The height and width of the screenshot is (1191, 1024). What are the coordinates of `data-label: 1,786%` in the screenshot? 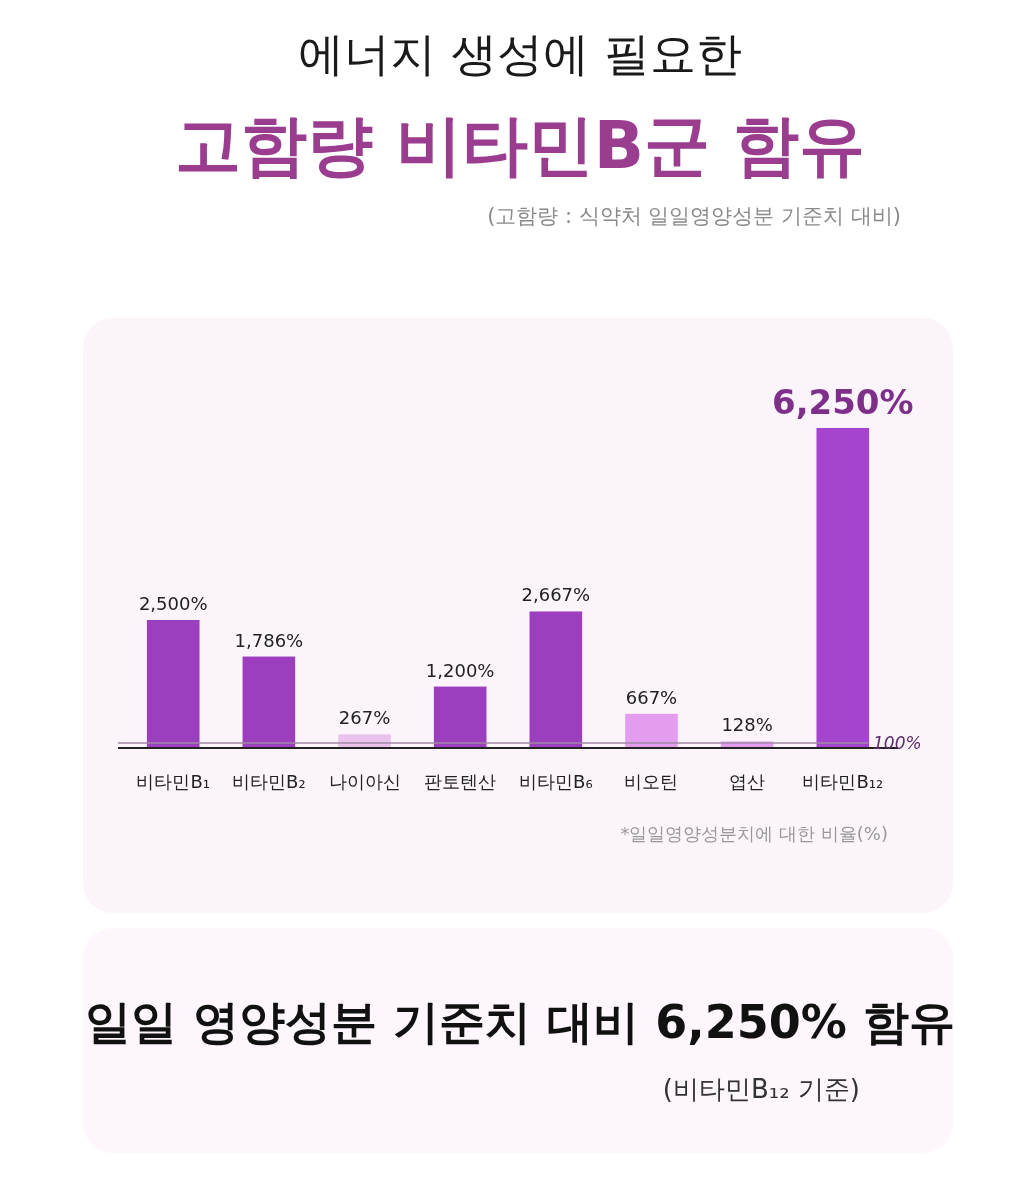 It's located at (269, 640).